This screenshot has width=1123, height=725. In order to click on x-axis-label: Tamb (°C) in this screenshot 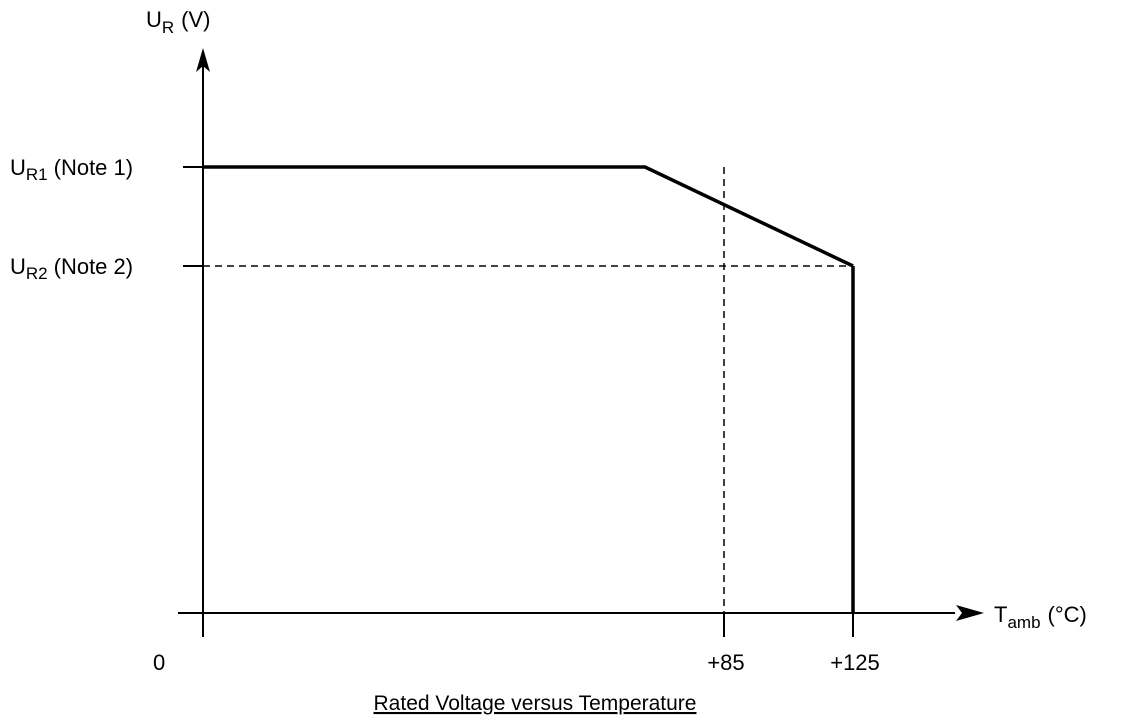, I will do `click(1040, 617)`.